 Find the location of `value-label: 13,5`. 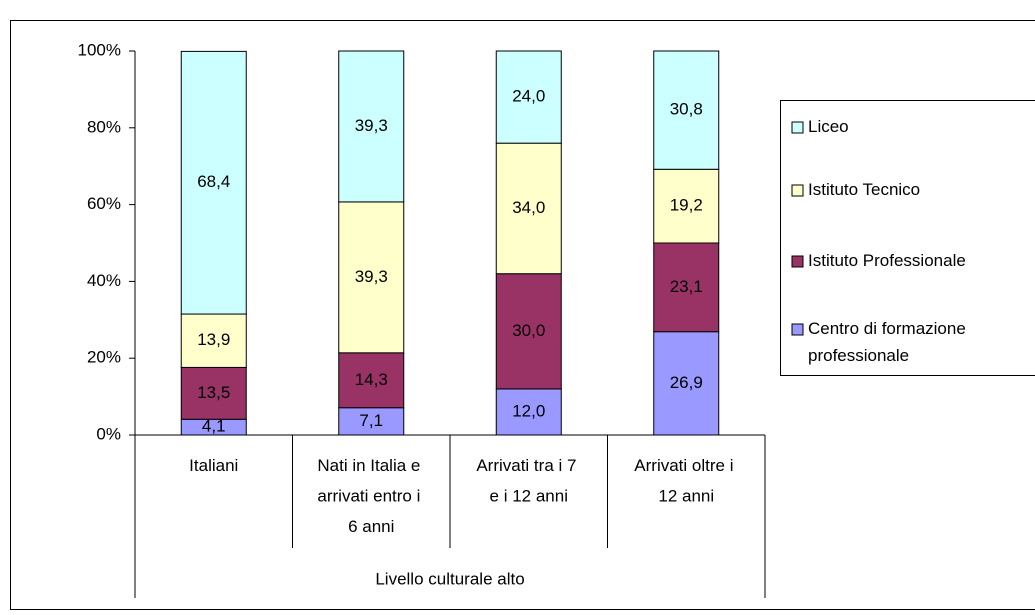

value-label: 13,5 is located at coordinates (213, 392).